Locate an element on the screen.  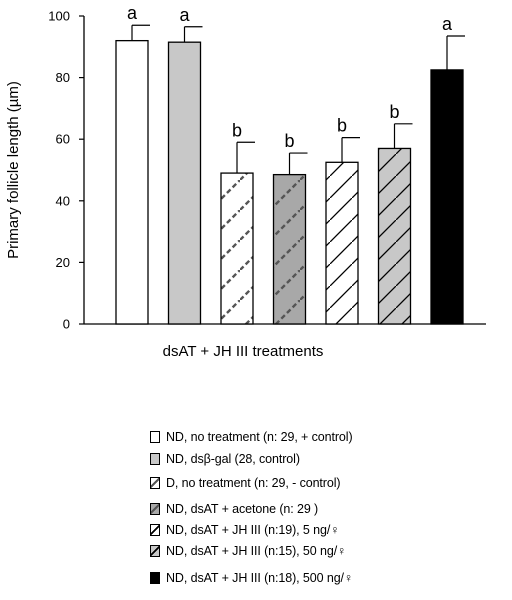
y-tick-label: 40 is located at coordinates (63, 200).